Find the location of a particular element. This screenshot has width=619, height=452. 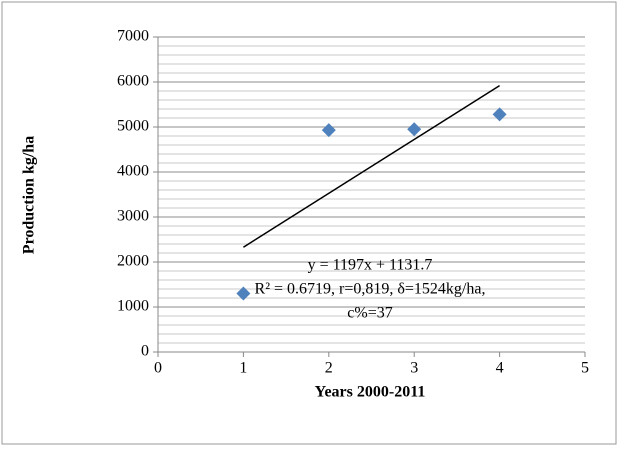

x-tick-label: 0 is located at coordinates (158, 368).